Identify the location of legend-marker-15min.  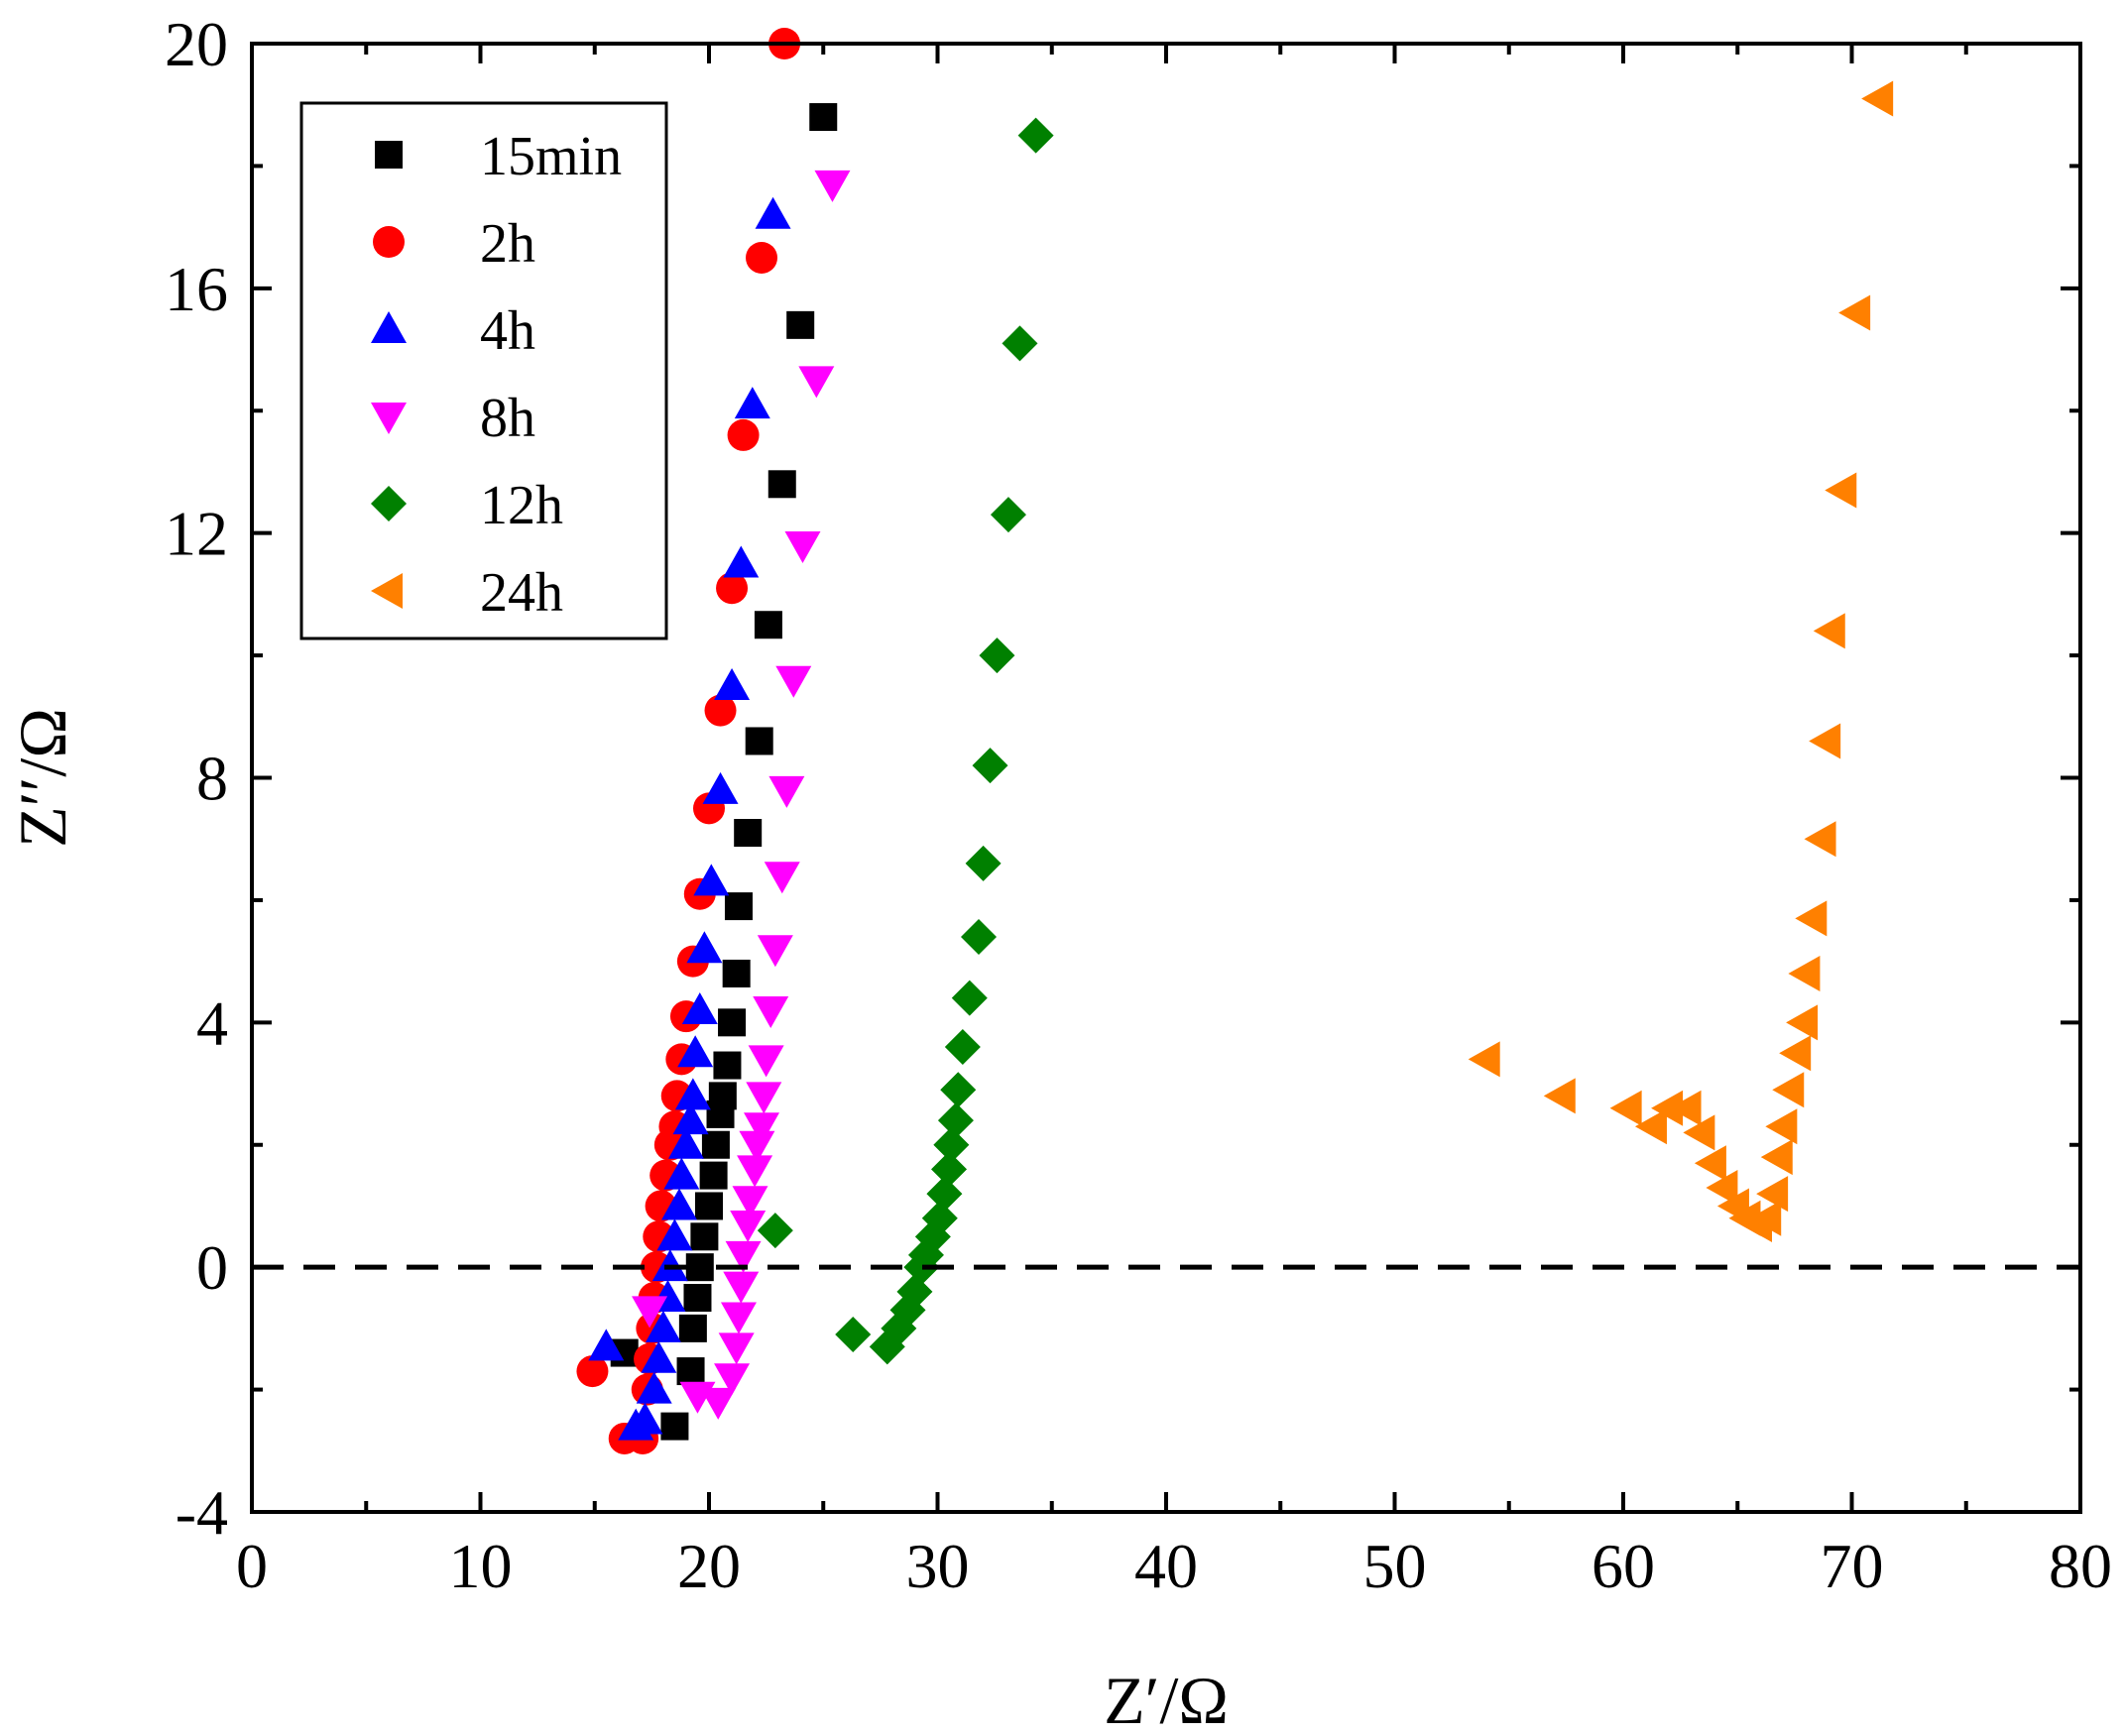
(389, 155).